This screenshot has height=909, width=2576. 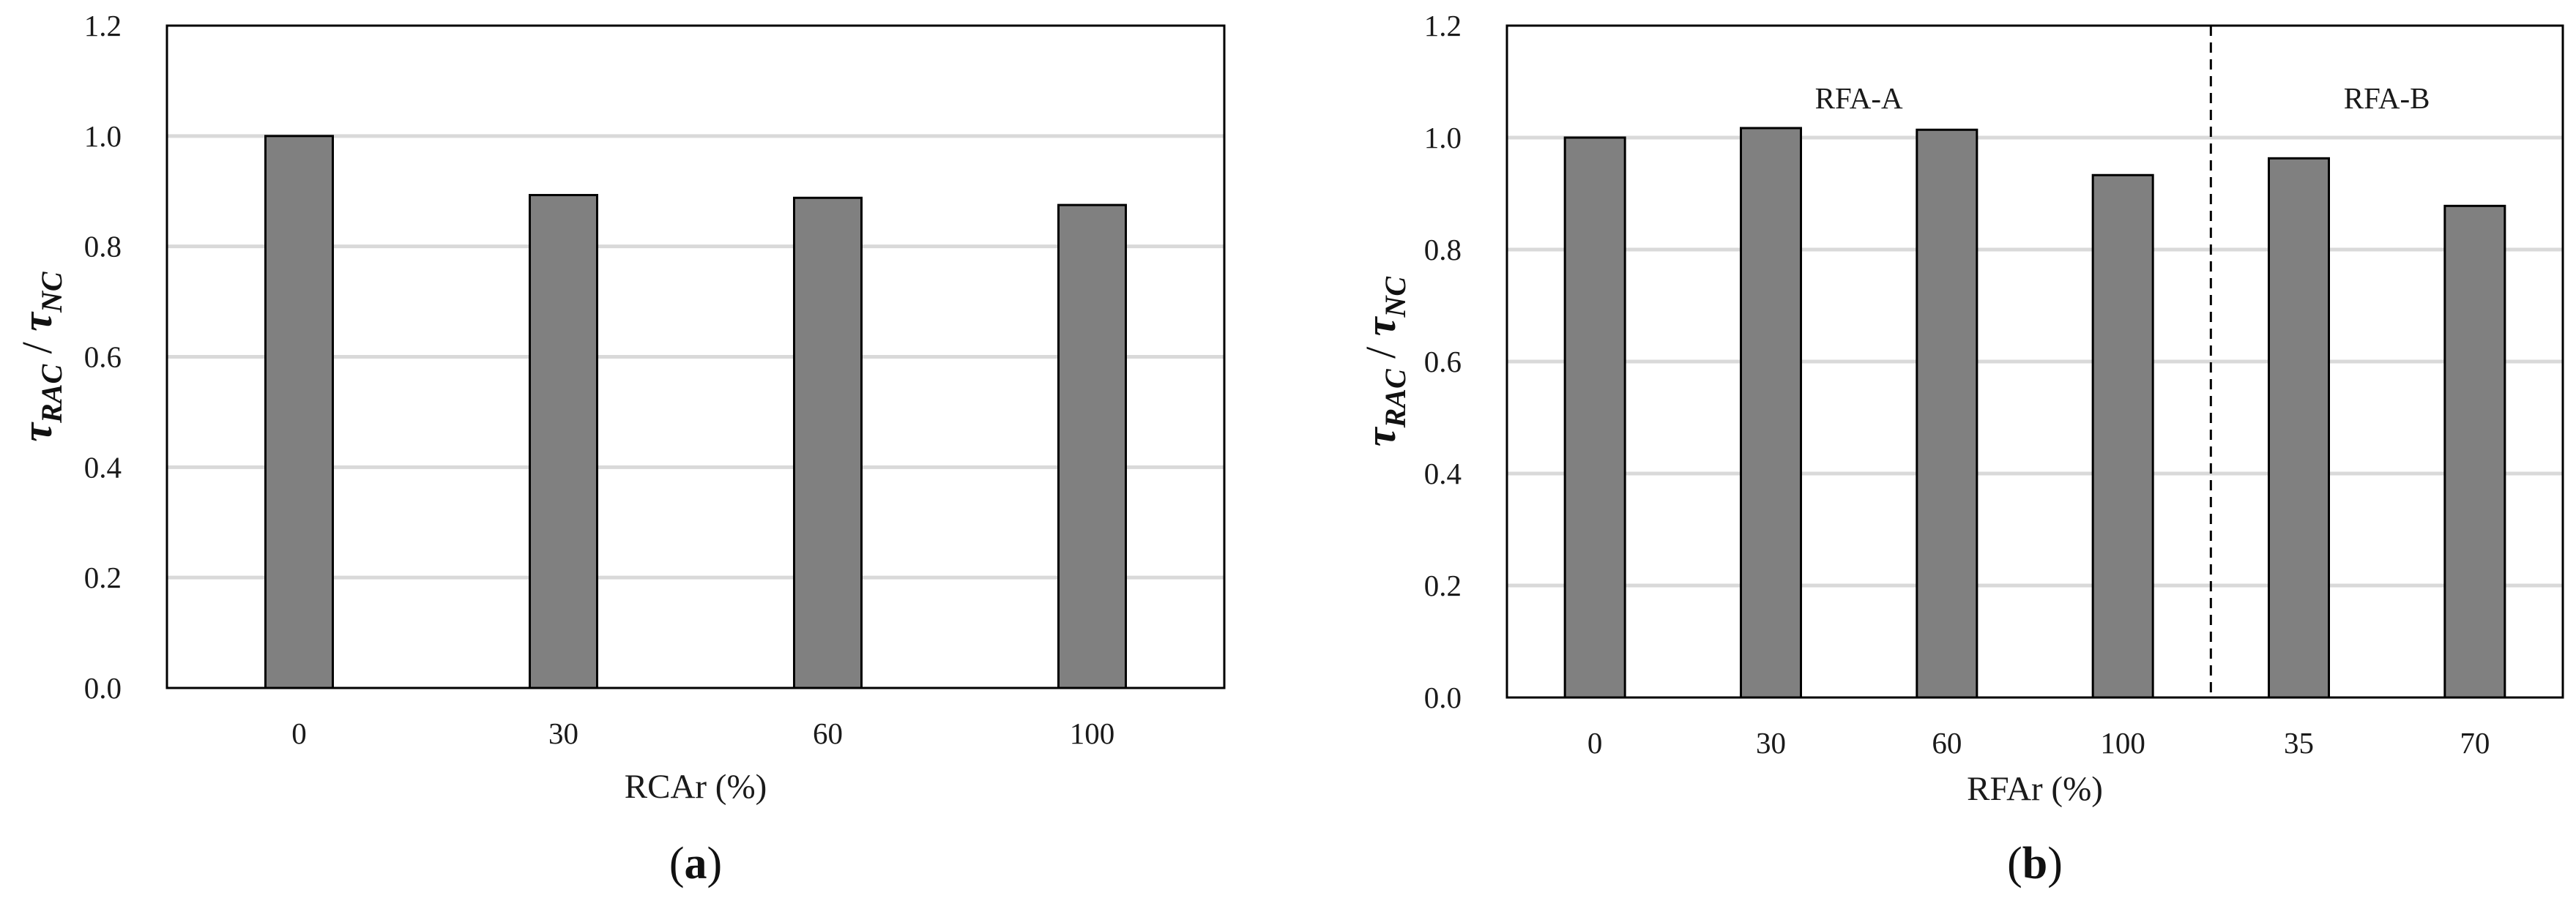 What do you see at coordinates (696, 787) in the screenshot?
I see `x-axis-title-a: RCAr (%)` at bounding box center [696, 787].